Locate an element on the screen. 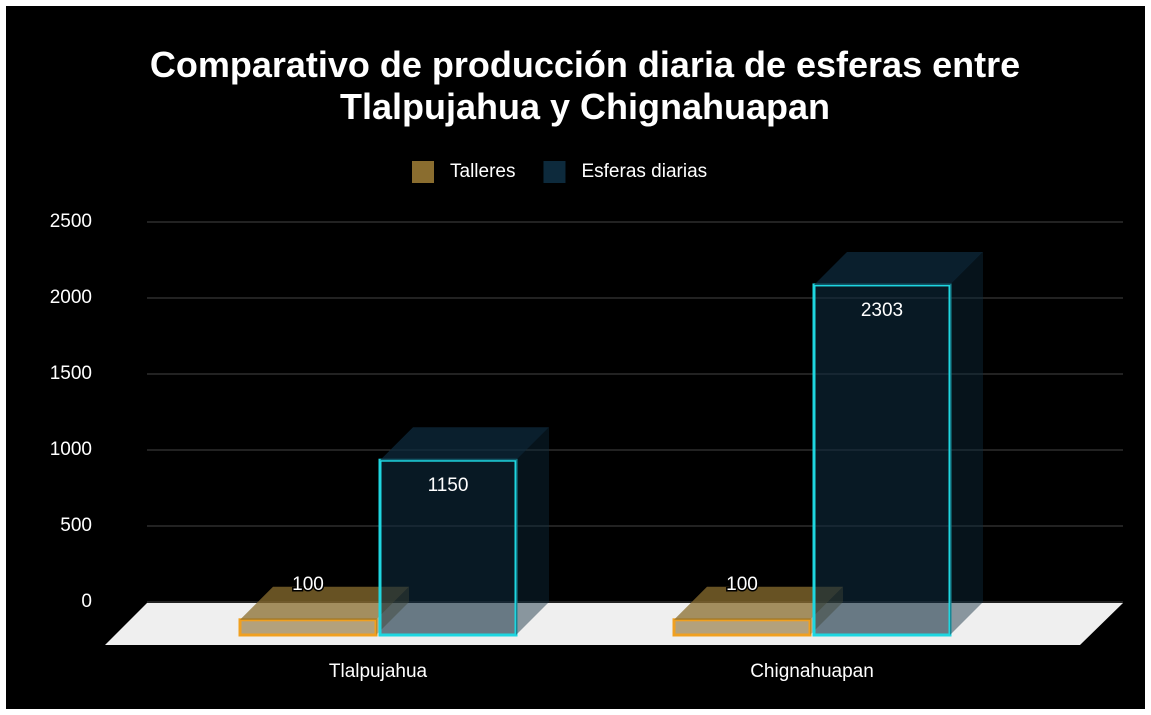 The image size is (1151, 715). y-tick-label: 0 is located at coordinates (86, 601).